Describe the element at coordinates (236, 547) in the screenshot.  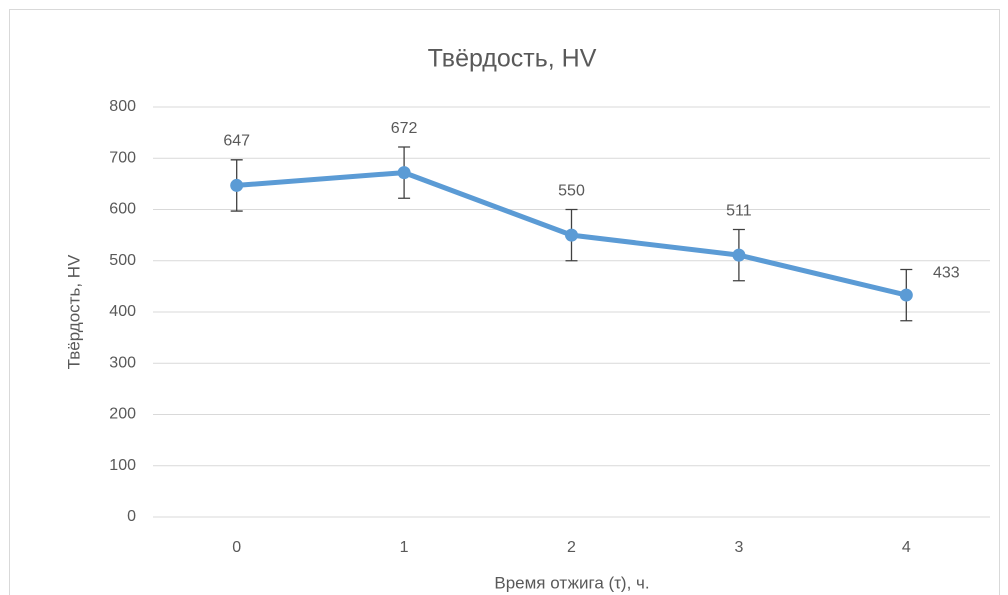
I see `x-tick-label: 0` at that location.